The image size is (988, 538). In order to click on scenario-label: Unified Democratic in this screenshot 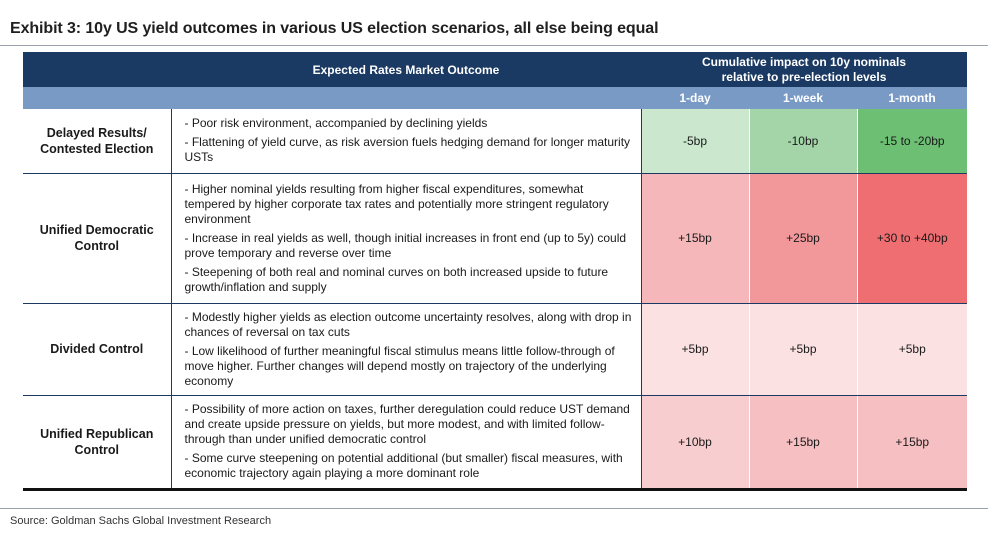, I will do `click(96, 230)`.